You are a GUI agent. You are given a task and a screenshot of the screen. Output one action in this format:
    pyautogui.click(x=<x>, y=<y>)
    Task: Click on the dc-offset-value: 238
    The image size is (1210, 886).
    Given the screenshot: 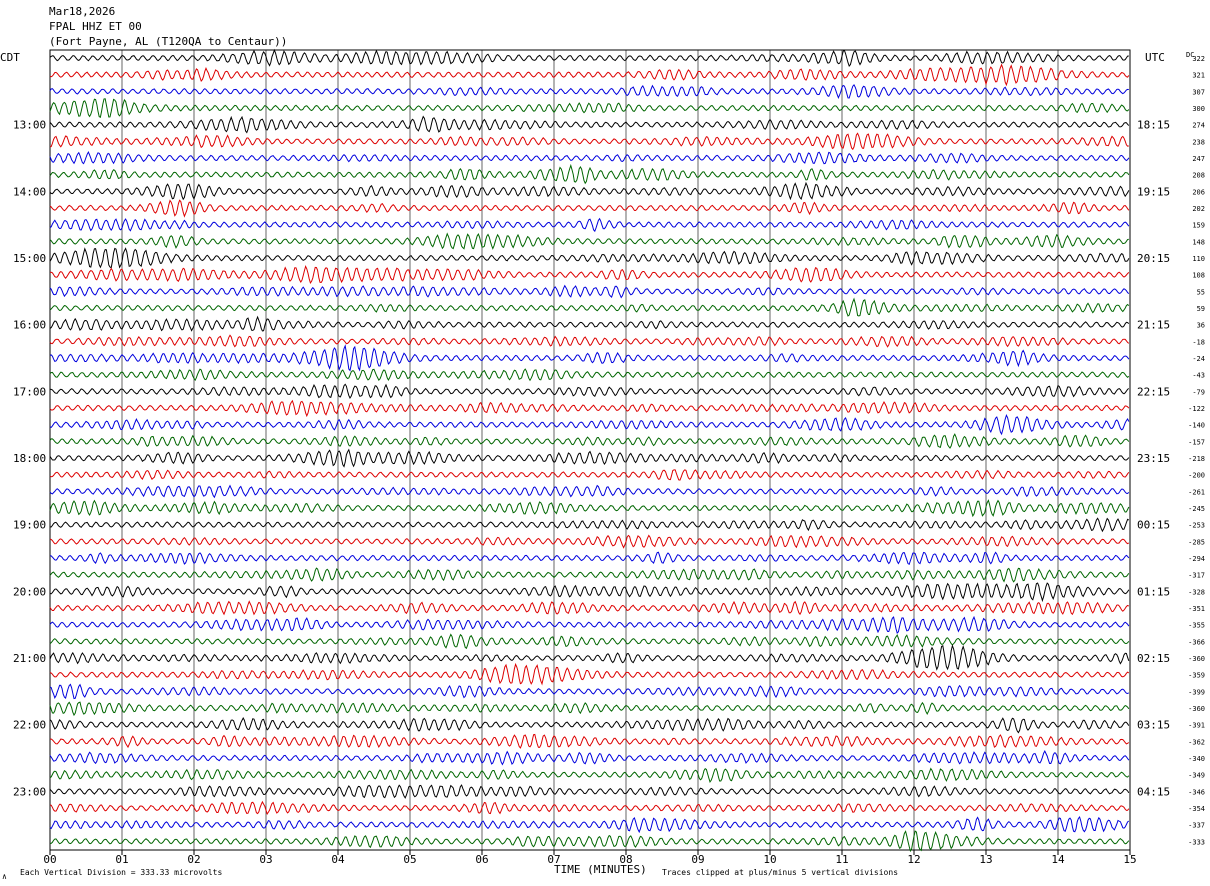 What is the action you would take?
    pyautogui.click(x=1198, y=142)
    